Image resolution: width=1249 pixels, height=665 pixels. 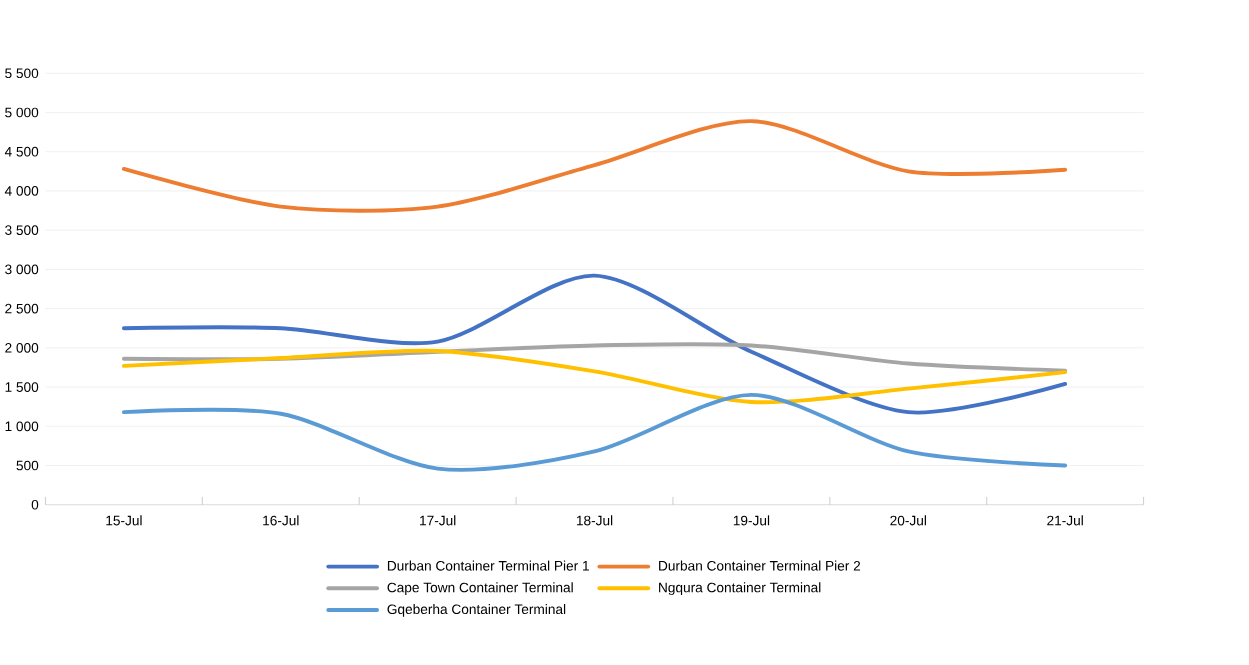 What do you see at coordinates (1065, 520) in the screenshot?
I see `x-tick-label: 21-Jul` at bounding box center [1065, 520].